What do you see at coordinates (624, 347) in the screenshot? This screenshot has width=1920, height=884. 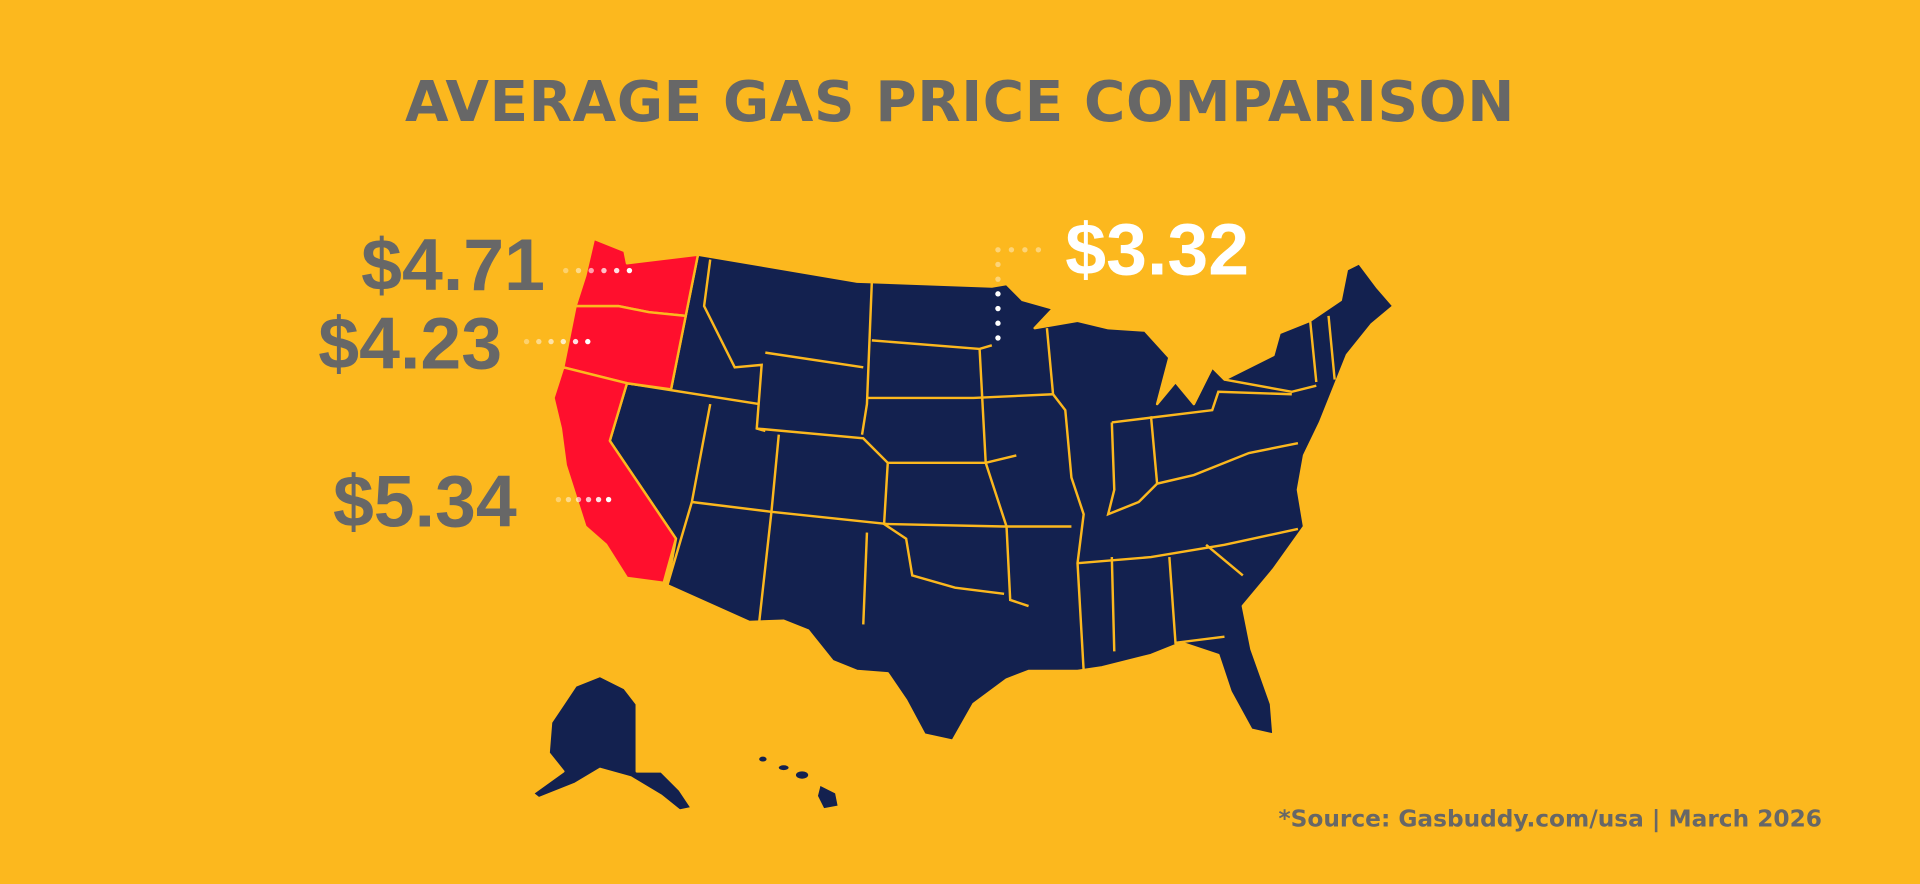 I see `state-oregon` at bounding box center [624, 347].